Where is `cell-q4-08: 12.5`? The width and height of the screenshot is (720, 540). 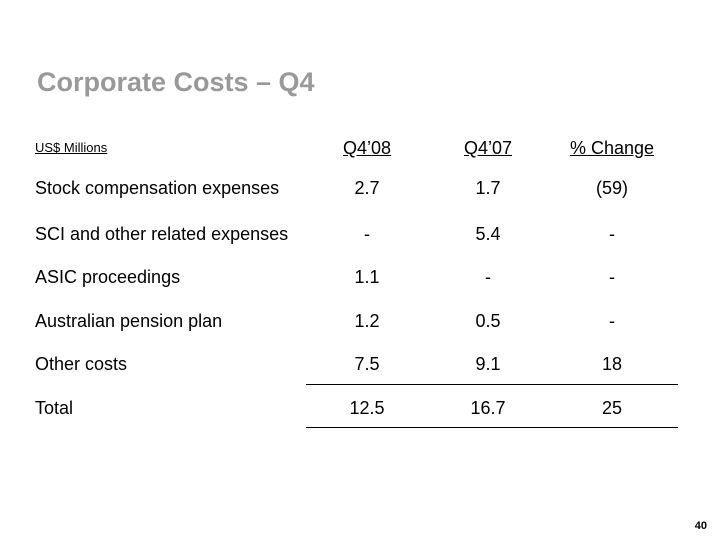
cell-q4-08: 12.5 is located at coordinates (367, 408).